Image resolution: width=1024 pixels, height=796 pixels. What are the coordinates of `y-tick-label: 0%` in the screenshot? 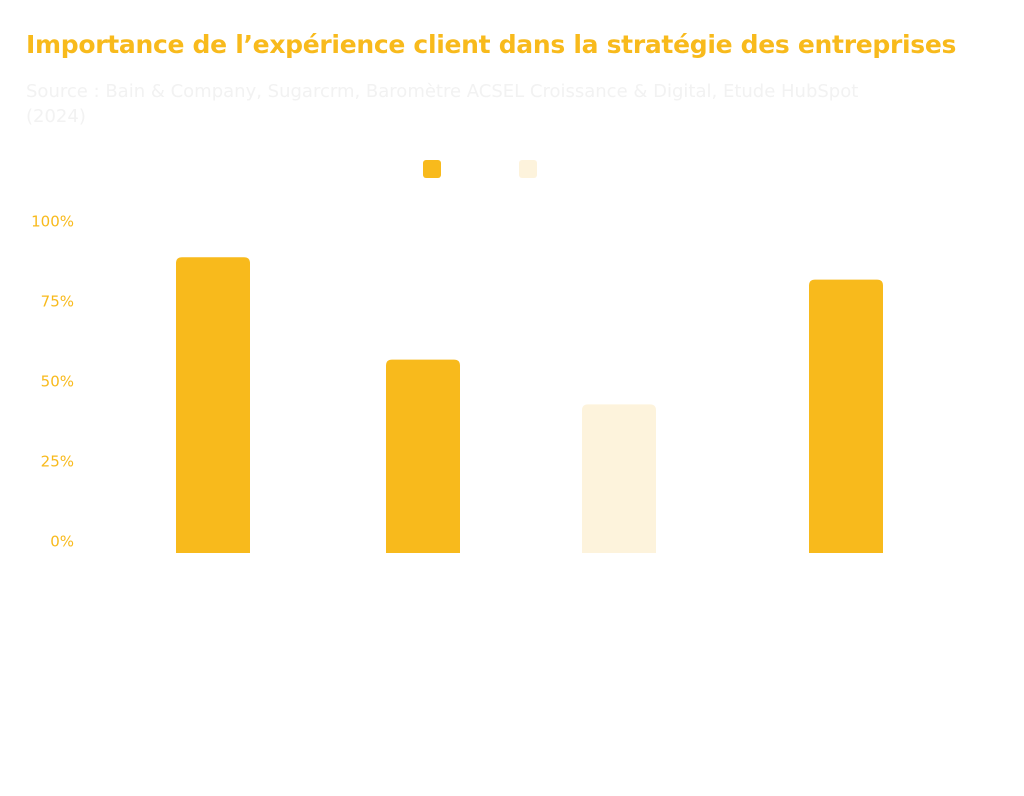 It's located at (62, 542).